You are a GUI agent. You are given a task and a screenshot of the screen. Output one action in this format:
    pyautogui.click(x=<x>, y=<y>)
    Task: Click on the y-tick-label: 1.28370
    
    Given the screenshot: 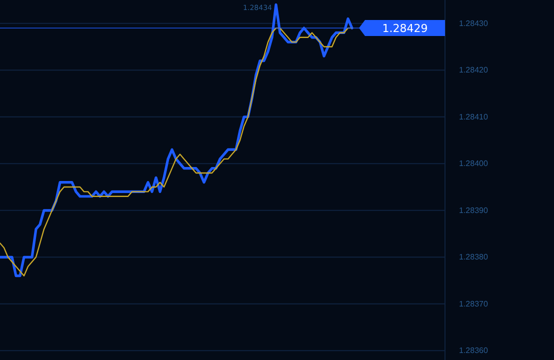 What is the action you would take?
    pyautogui.click(x=473, y=303)
    